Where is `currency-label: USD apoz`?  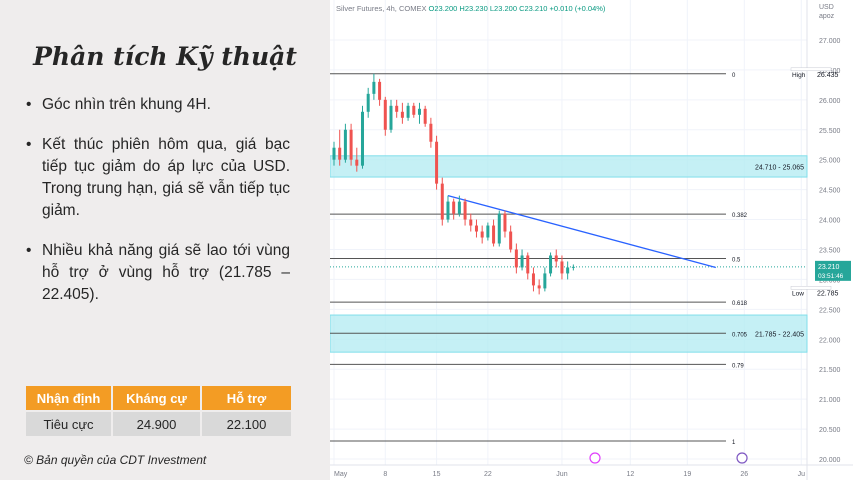
currency-label: USD apoz is located at coordinates (826, 12).